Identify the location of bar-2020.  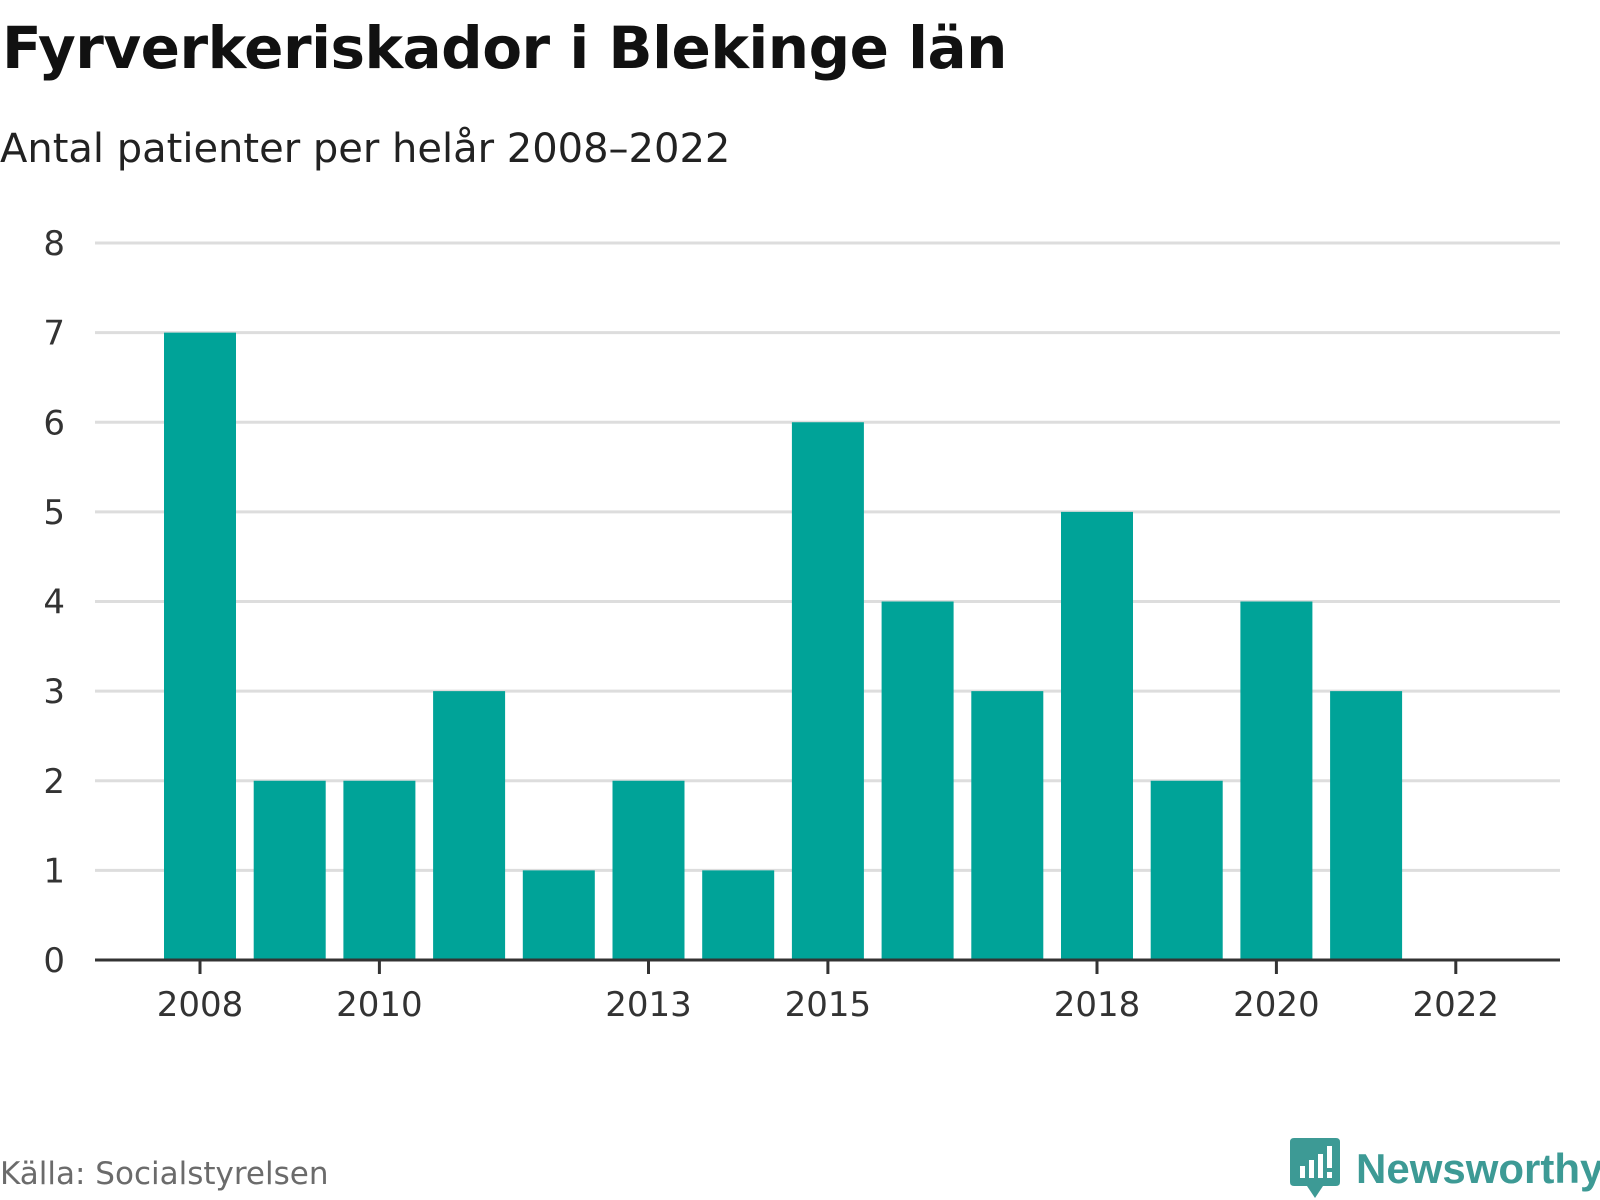
(1276, 780).